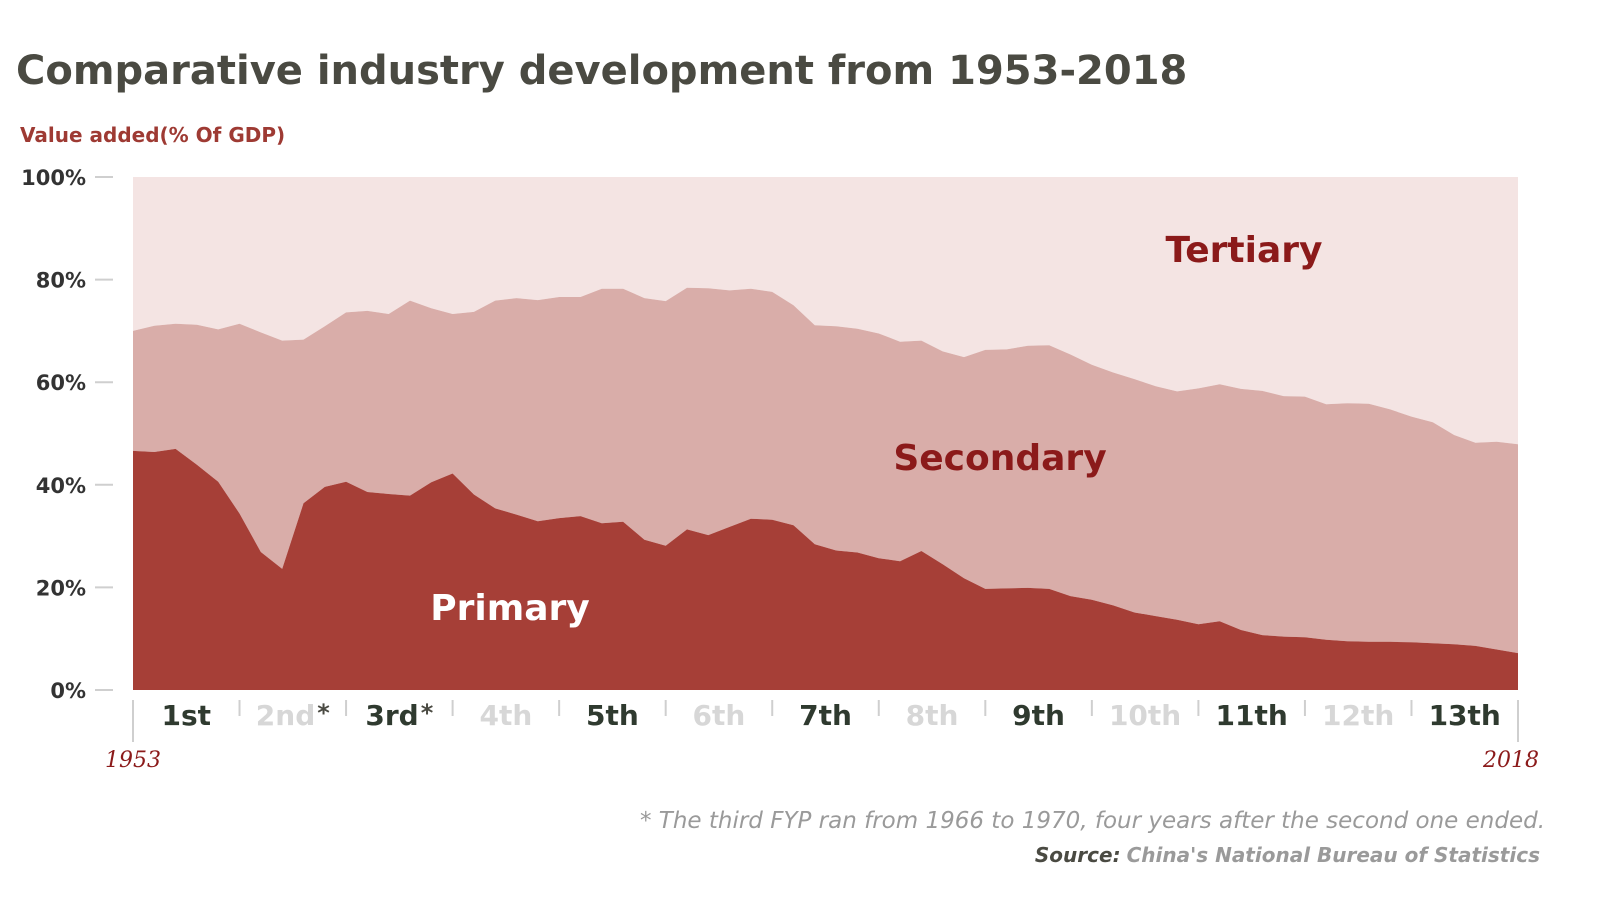 The height and width of the screenshot is (900, 1600). What do you see at coordinates (133, 760) in the screenshot?
I see `x-start-year: 1953` at bounding box center [133, 760].